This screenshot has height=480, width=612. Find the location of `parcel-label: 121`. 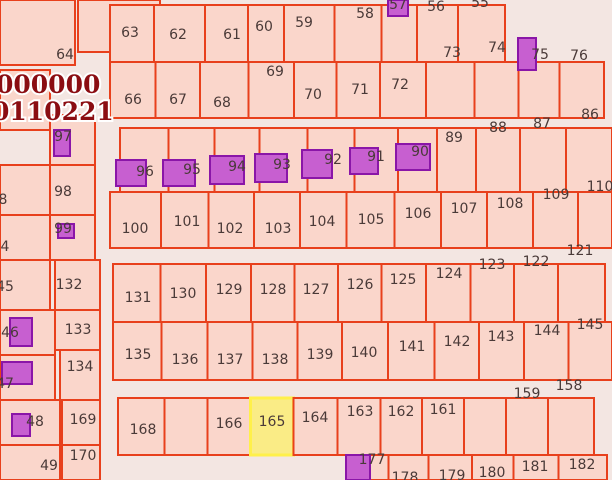

parcel-label: 121 is located at coordinates (580, 251).